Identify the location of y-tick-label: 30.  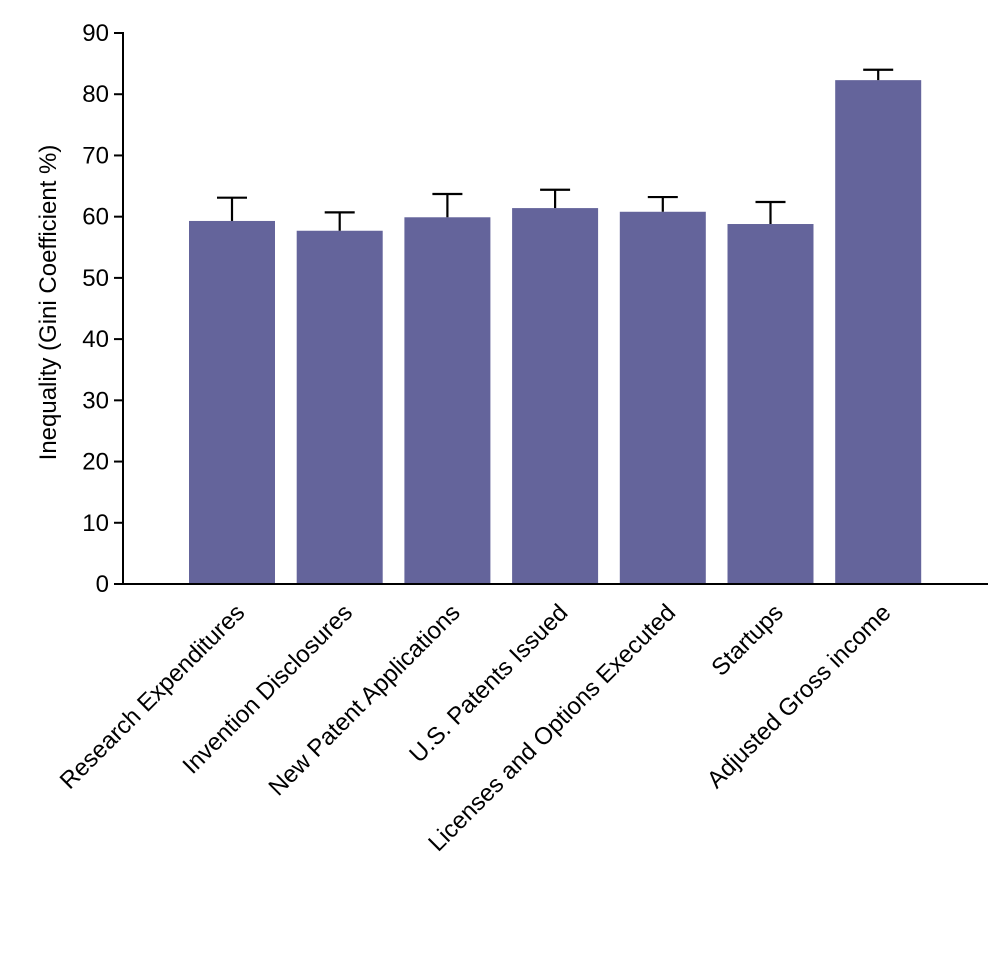
(95, 400).